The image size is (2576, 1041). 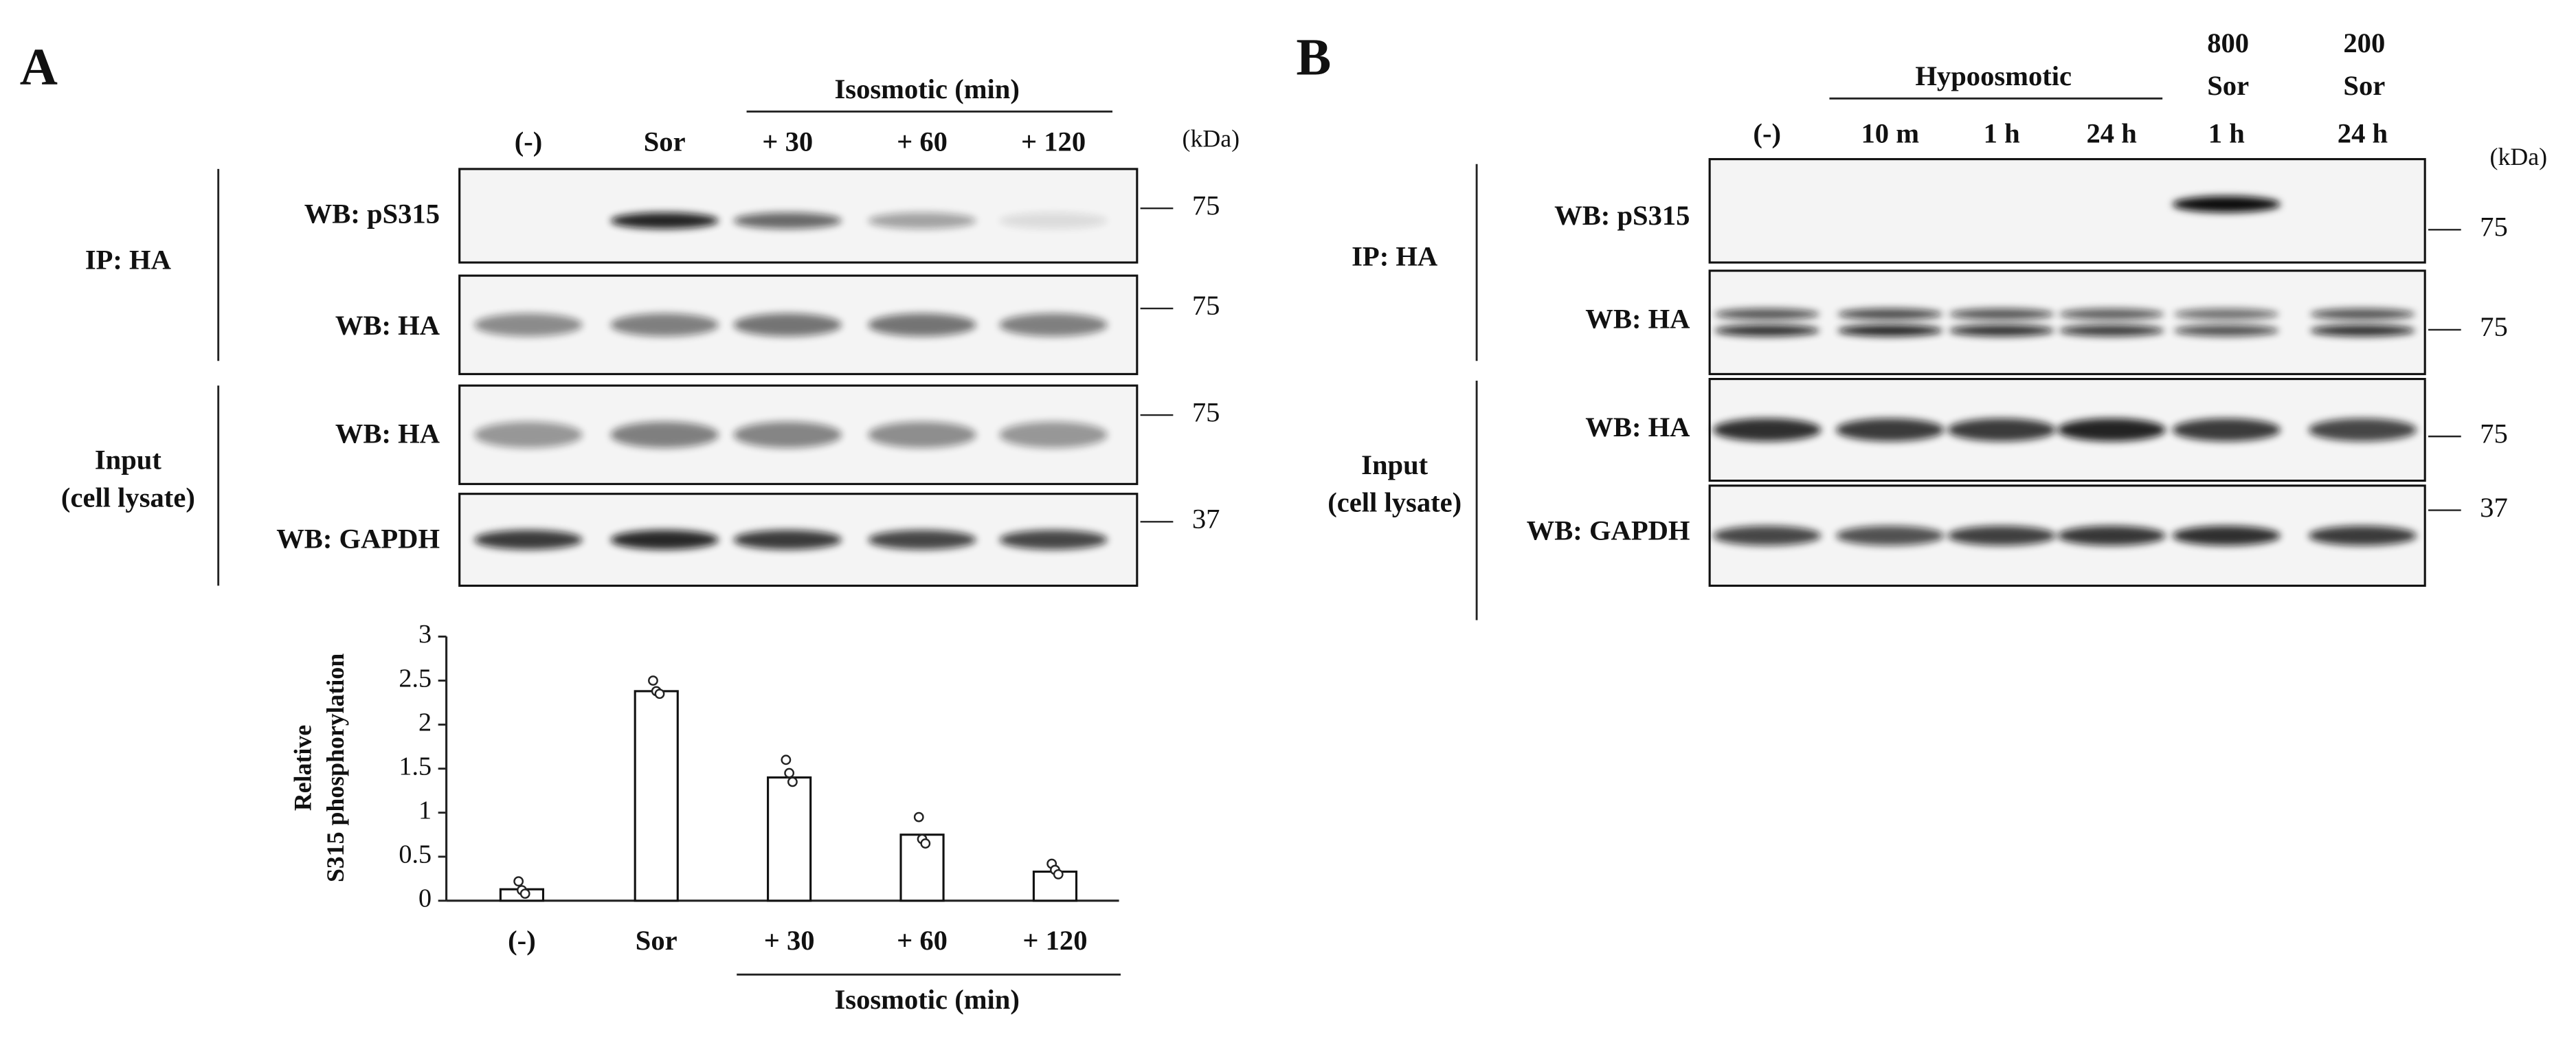 I want to click on group-header: Isosmotic (min), so click(x=927, y=89).